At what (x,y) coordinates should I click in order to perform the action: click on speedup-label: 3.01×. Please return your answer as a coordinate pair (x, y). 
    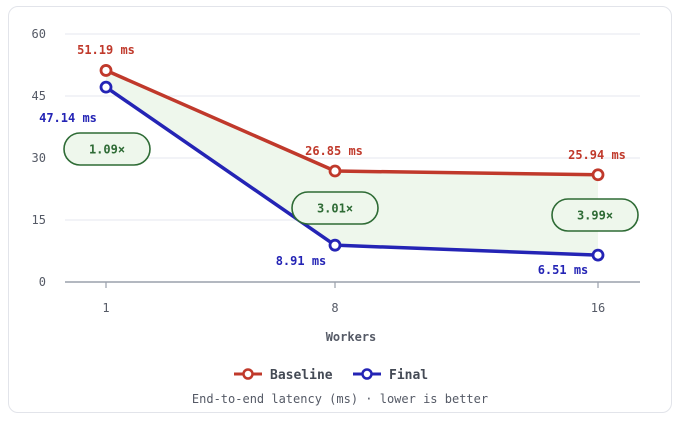
    Looking at the image, I should click on (335, 209).